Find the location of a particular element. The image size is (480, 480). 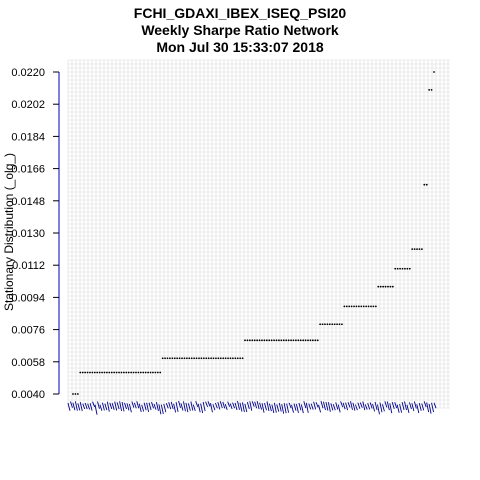

y-tick-label: 0.0220 is located at coordinates (28, 73).